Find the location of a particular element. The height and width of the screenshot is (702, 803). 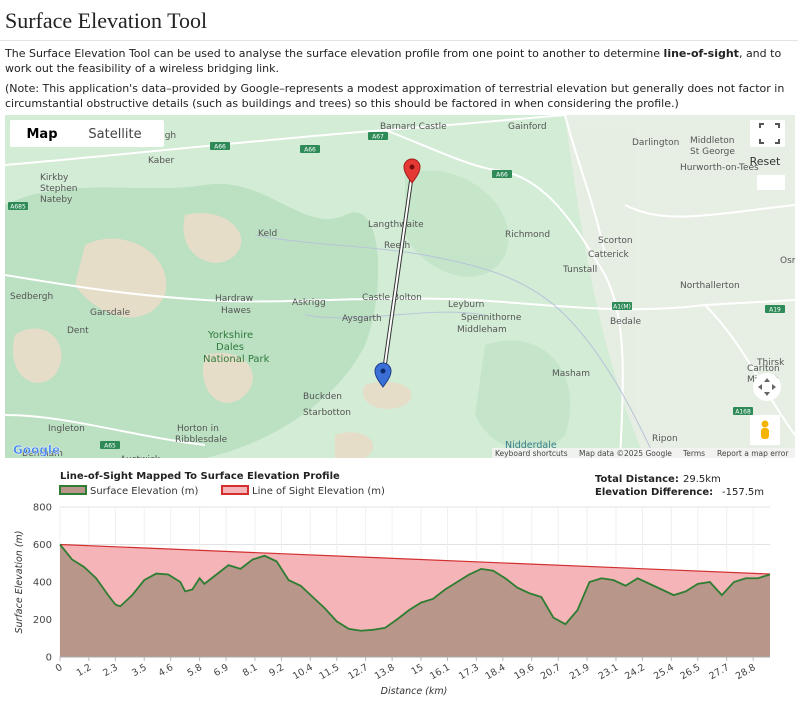

x-tick-label: 10.4 is located at coordinates (303, 672).